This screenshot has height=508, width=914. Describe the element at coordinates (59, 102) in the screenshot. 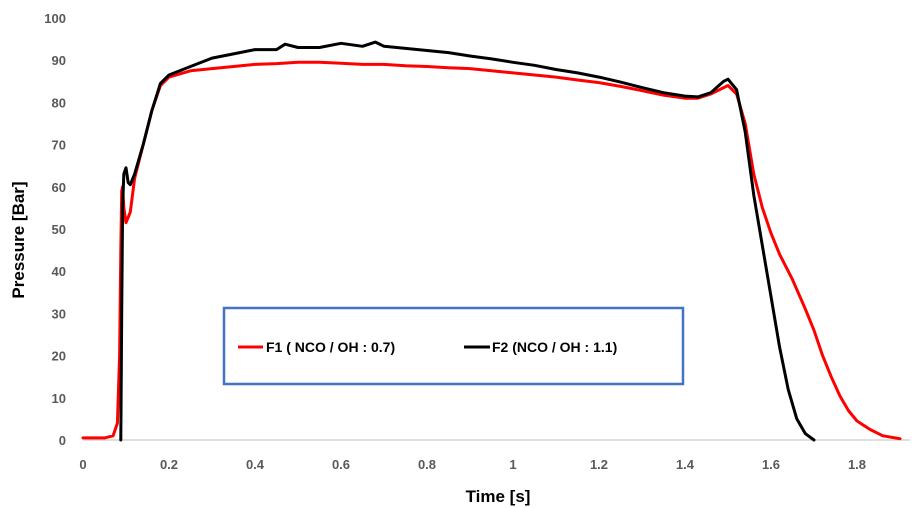

I see `y-tick-label: 80` at that location.